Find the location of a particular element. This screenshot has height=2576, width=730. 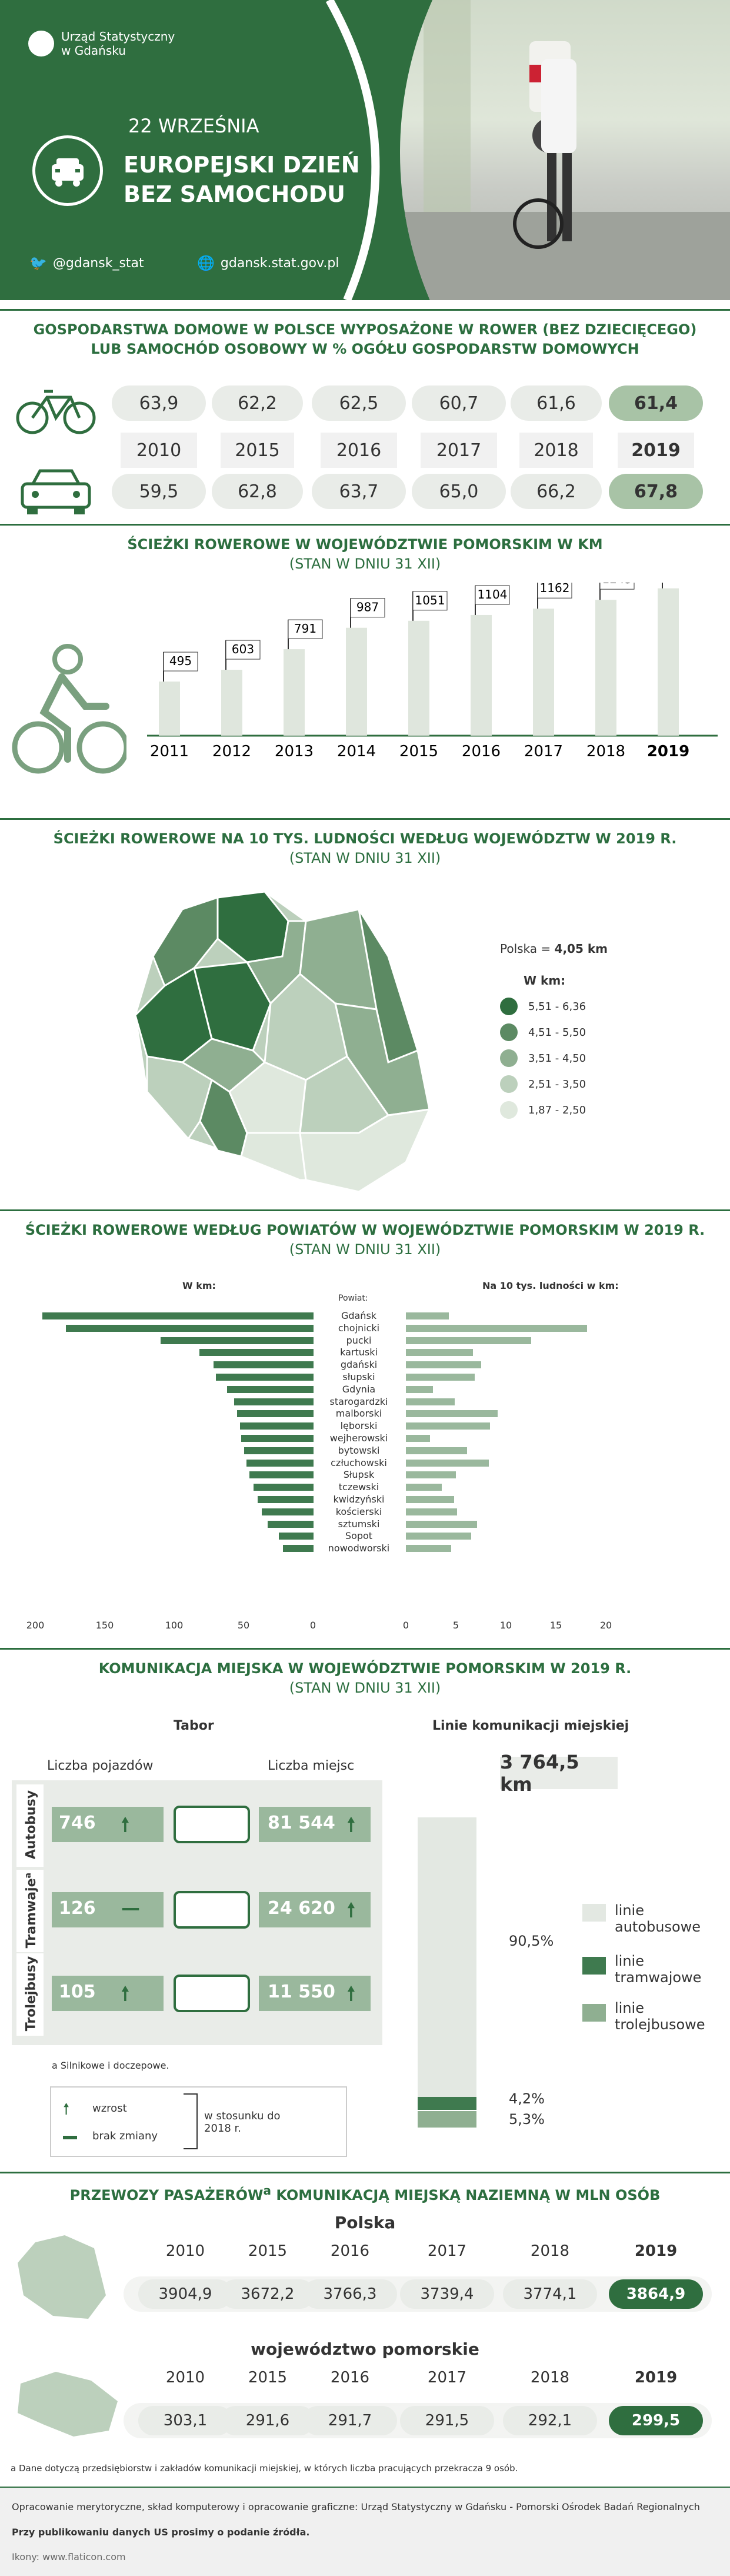

trolleybus-icon is located at coordinates (212, 1993).